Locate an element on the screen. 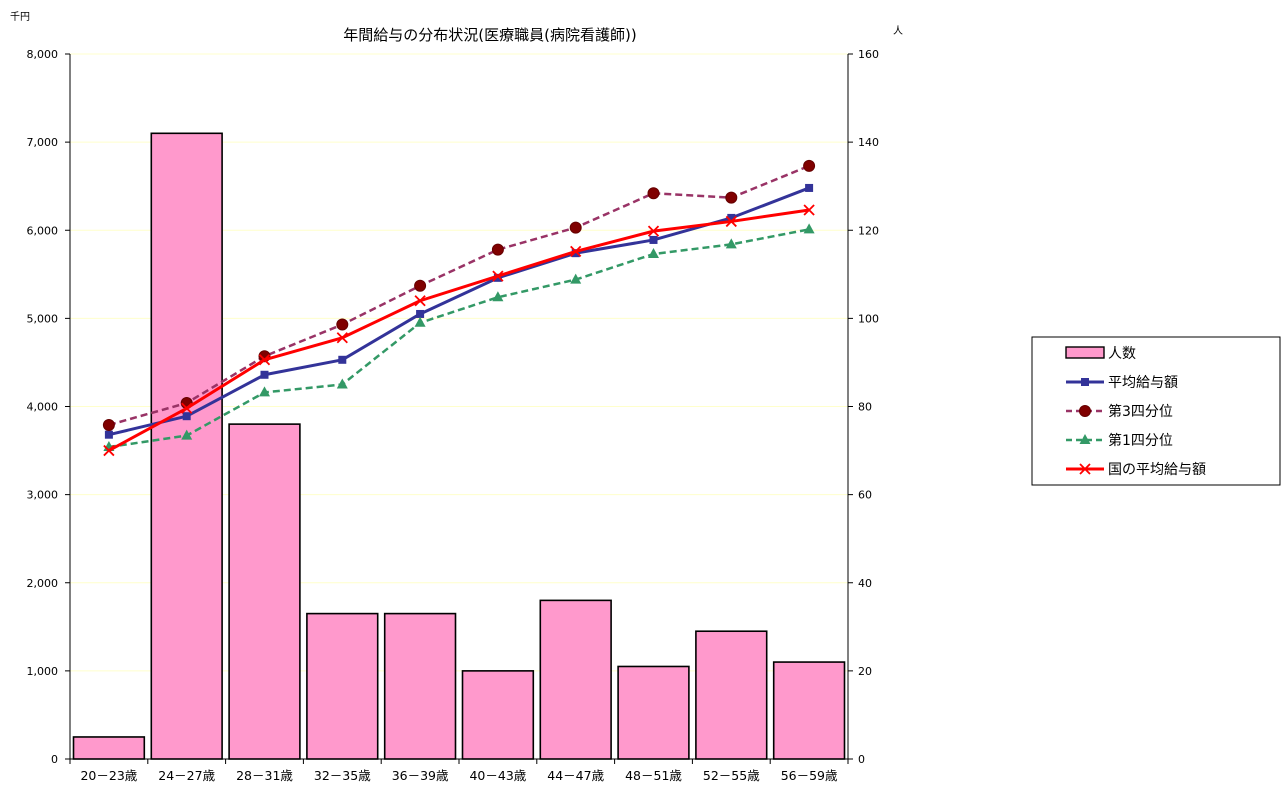 The height and width of the screenshot is (785, 1282). left-tick-label: 2,000 is located at coordinates (43, 583).